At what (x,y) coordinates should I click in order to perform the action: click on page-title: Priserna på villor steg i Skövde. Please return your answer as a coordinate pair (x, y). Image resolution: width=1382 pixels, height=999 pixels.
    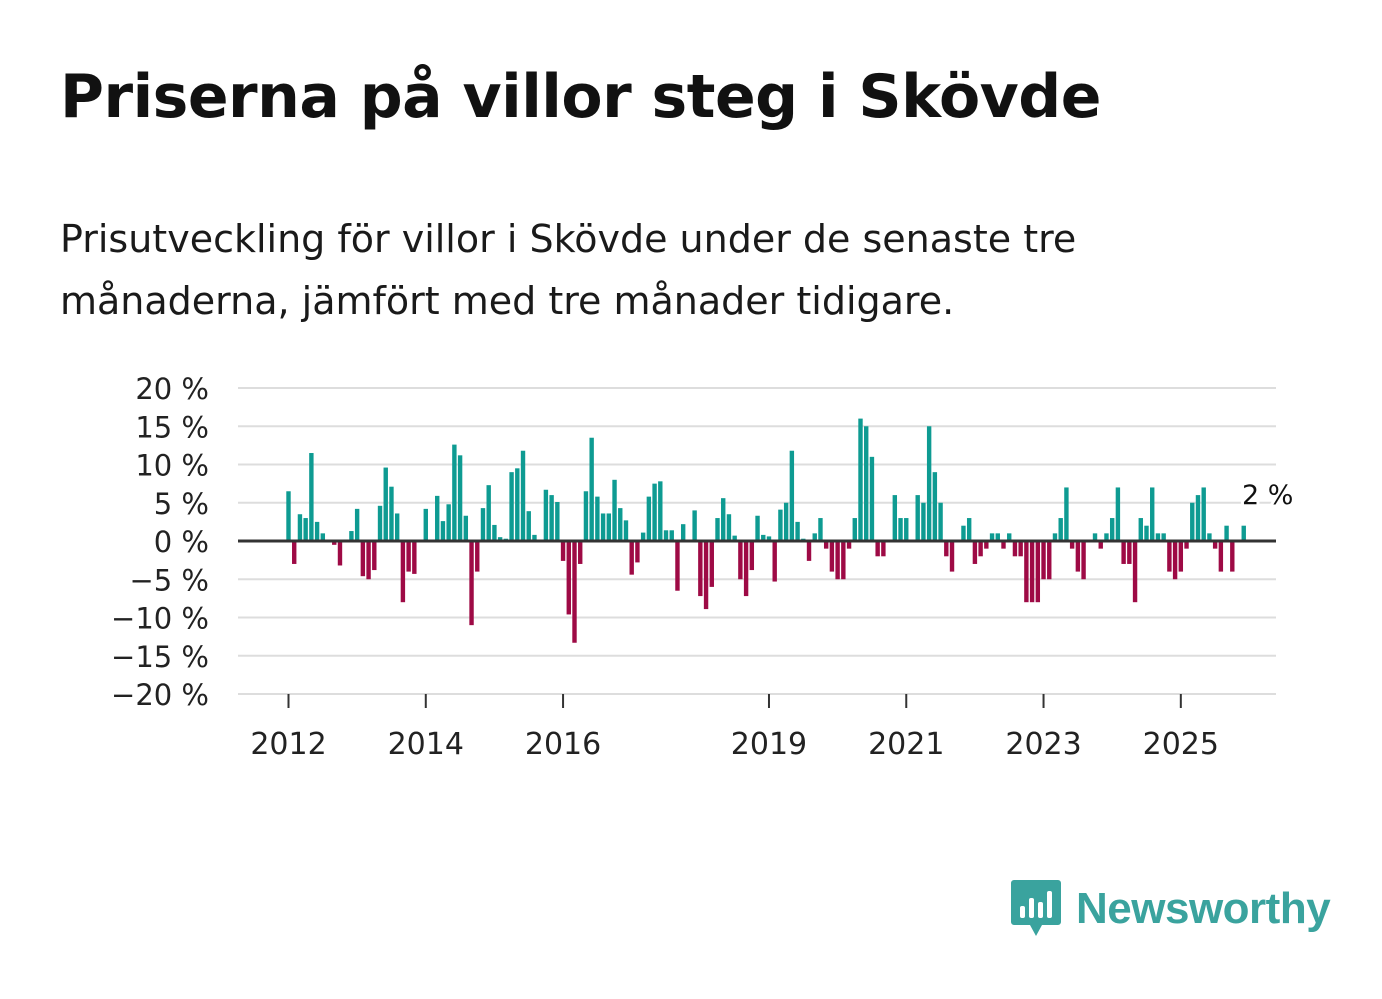
    Looking at the image, I should click on (580, 97).